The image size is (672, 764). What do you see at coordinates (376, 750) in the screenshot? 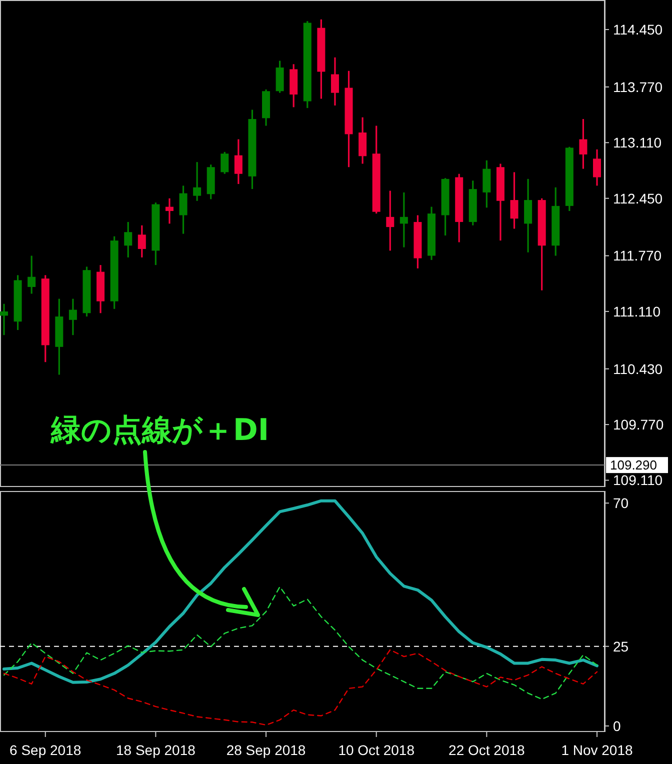
I see `x-tick-label: 10 Oct 2018` at bounding box center [376, 750].